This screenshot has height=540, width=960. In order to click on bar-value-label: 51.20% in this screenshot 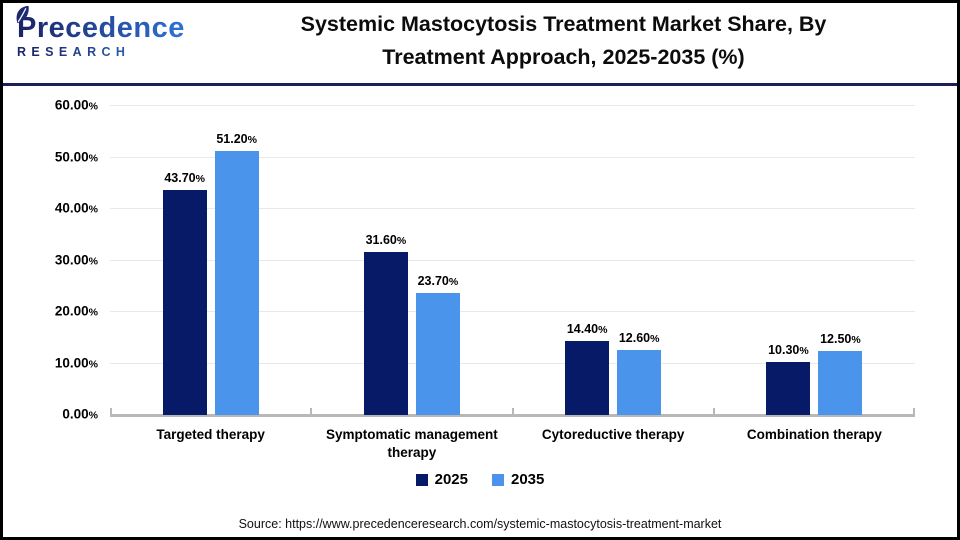, I will do `click(236, 139)`.